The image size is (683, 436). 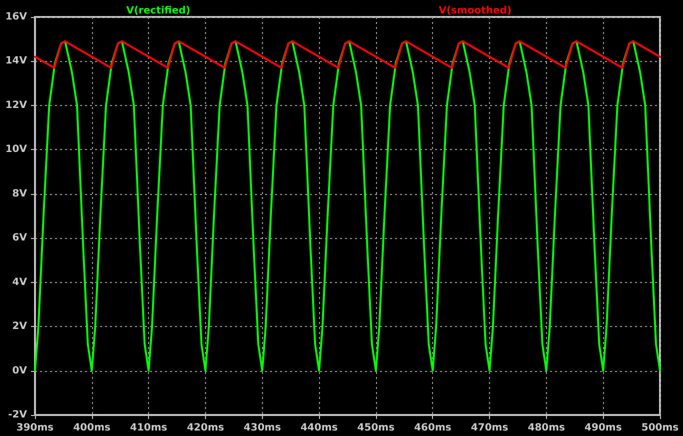 What do you see at coordinates (347, 54) in the screenshot?
I see `line-series` at bounding box center [347, 54].